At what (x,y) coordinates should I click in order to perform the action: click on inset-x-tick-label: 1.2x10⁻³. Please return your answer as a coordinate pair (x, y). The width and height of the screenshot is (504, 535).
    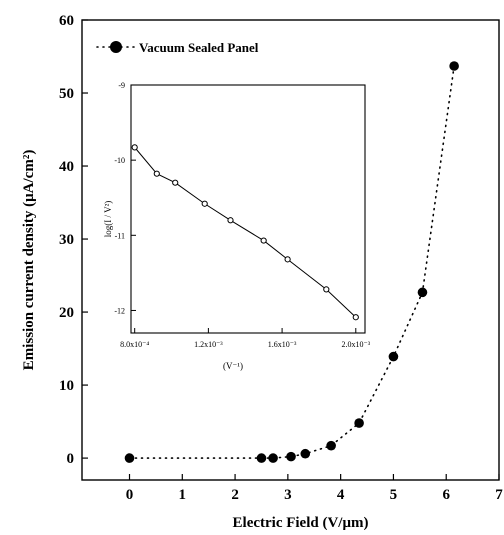
    Looking at the image, I should click on (208, 344).